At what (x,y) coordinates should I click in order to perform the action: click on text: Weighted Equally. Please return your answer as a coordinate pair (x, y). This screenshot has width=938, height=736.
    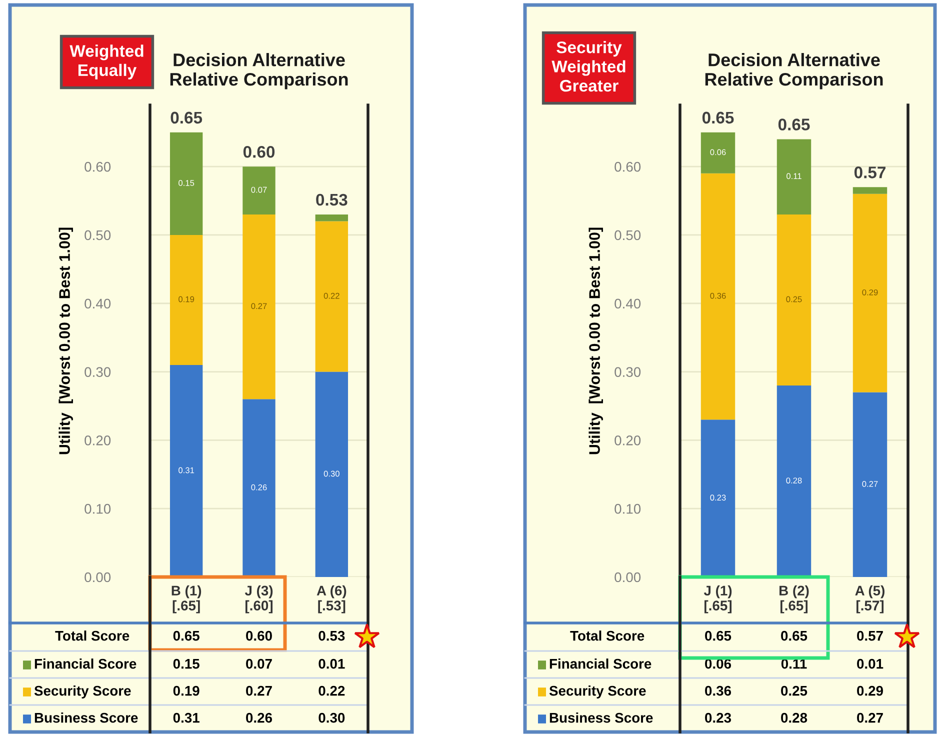
    Looking at the image, I should click on (107, 62).